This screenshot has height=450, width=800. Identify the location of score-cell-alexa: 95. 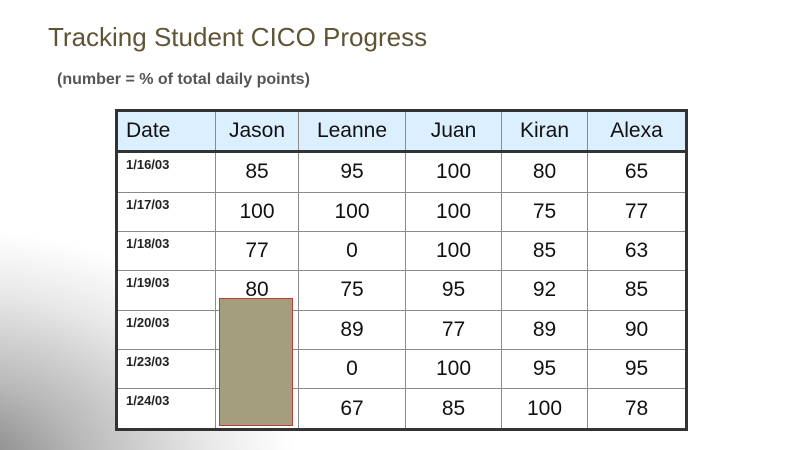
(637, 369).